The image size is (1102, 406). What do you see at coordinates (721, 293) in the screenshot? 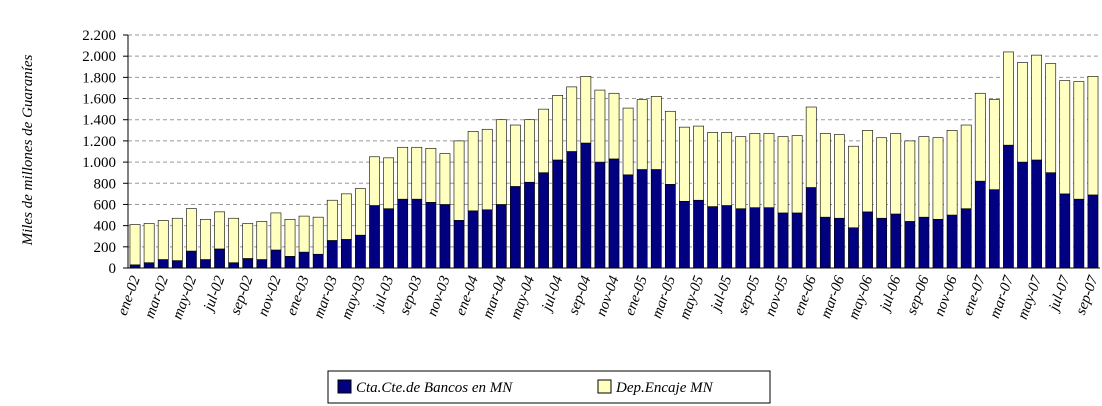
I see `x-tick-label: jul-05` at bounding box center [721, 293].